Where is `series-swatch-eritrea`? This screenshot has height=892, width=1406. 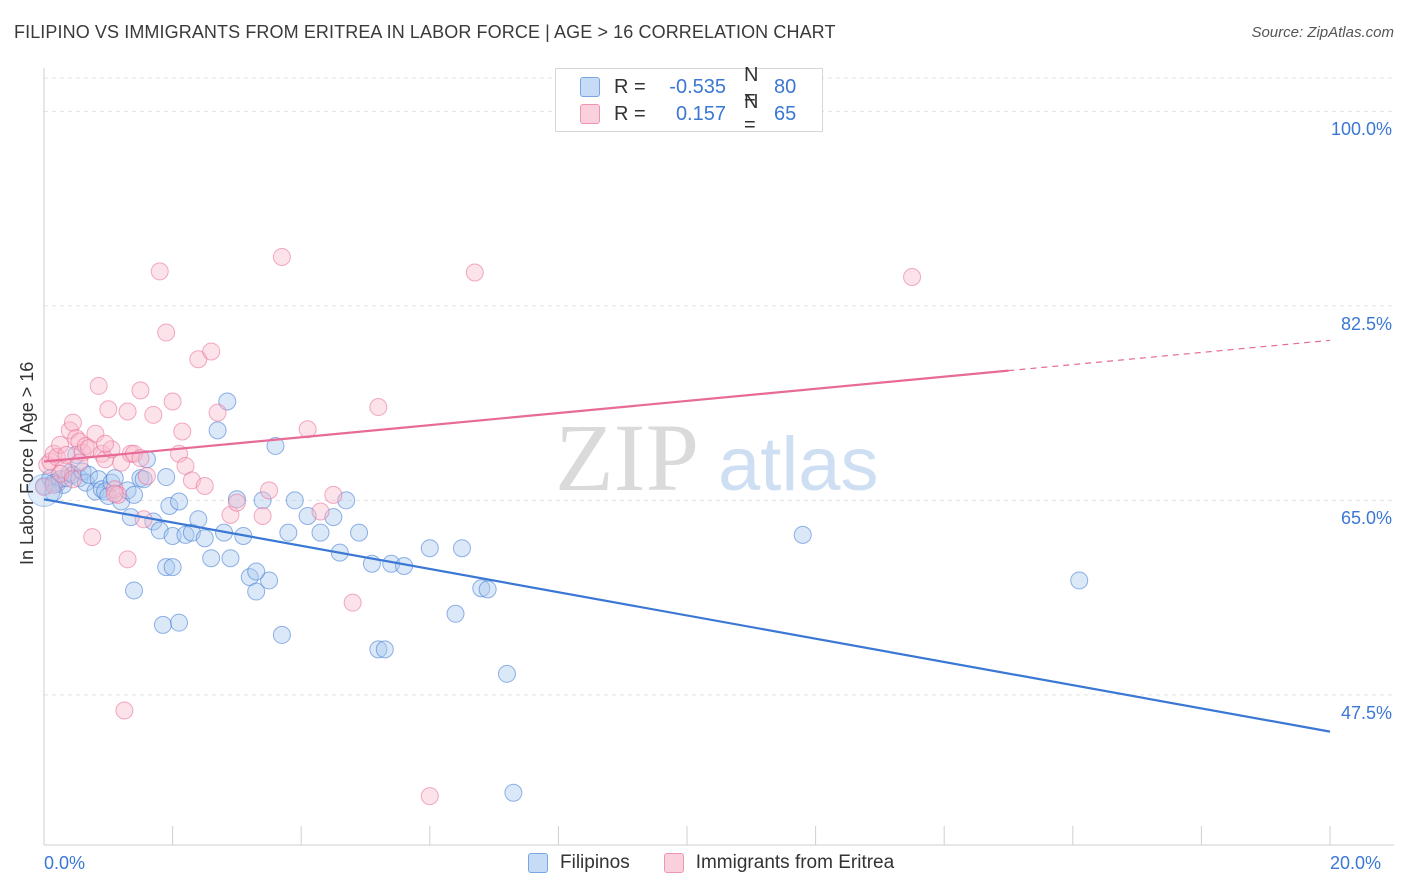 series-swatch-eritrea is located at coordinates (673, 863).